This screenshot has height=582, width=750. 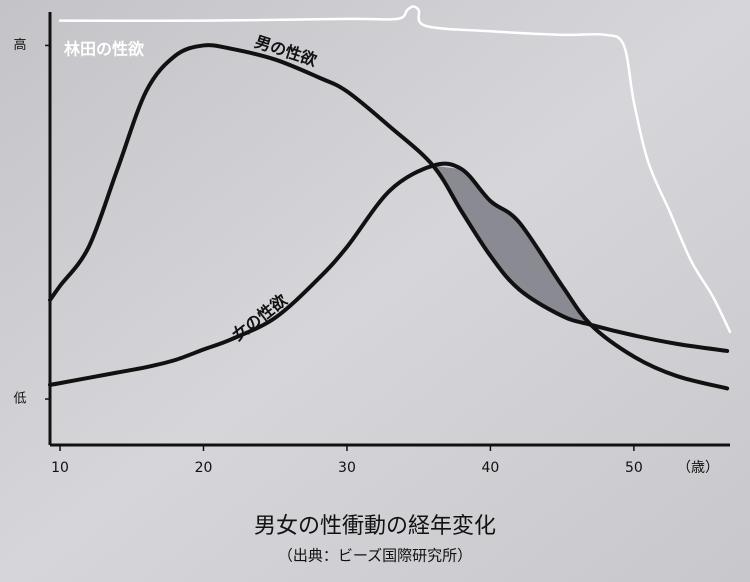 I want to click on chart-title: 男女の性衝動の経年変化, so click(x=375, y=526).